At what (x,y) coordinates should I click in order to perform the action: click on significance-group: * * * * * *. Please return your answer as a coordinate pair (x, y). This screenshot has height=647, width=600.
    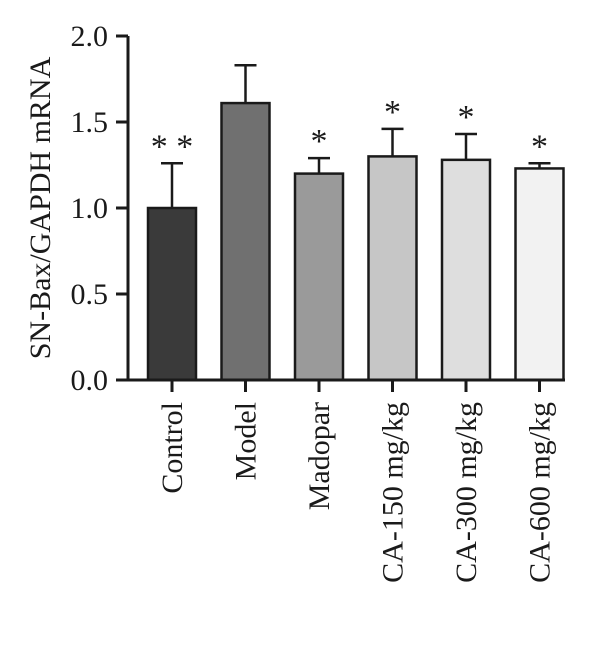
    Looking at the image, I should click on (349, 129).